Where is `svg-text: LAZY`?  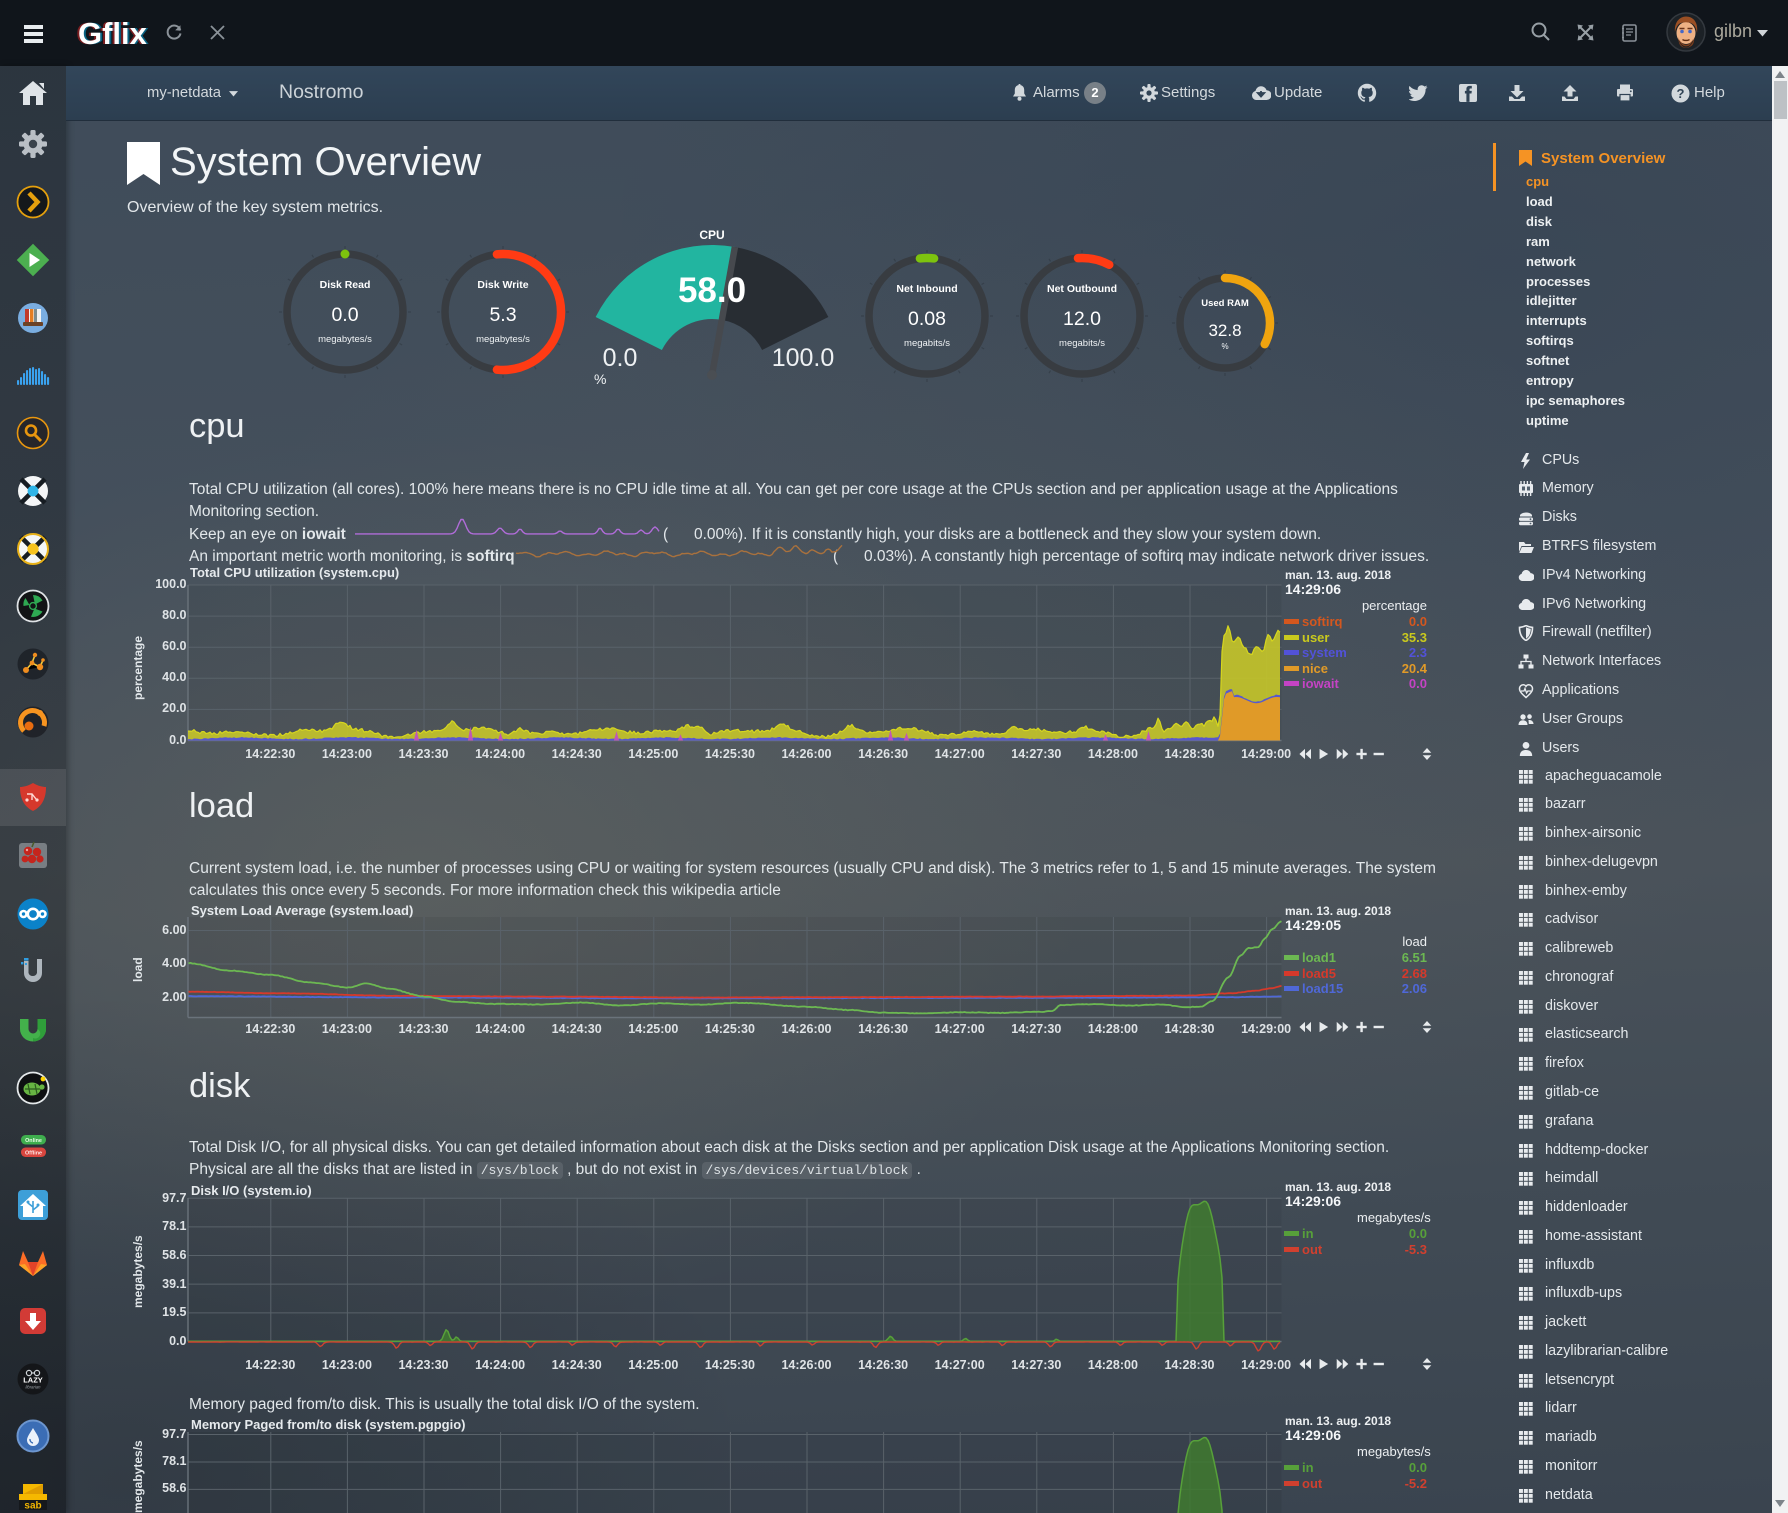
svg-text: LAZY is located at coordinates (33, 1380).